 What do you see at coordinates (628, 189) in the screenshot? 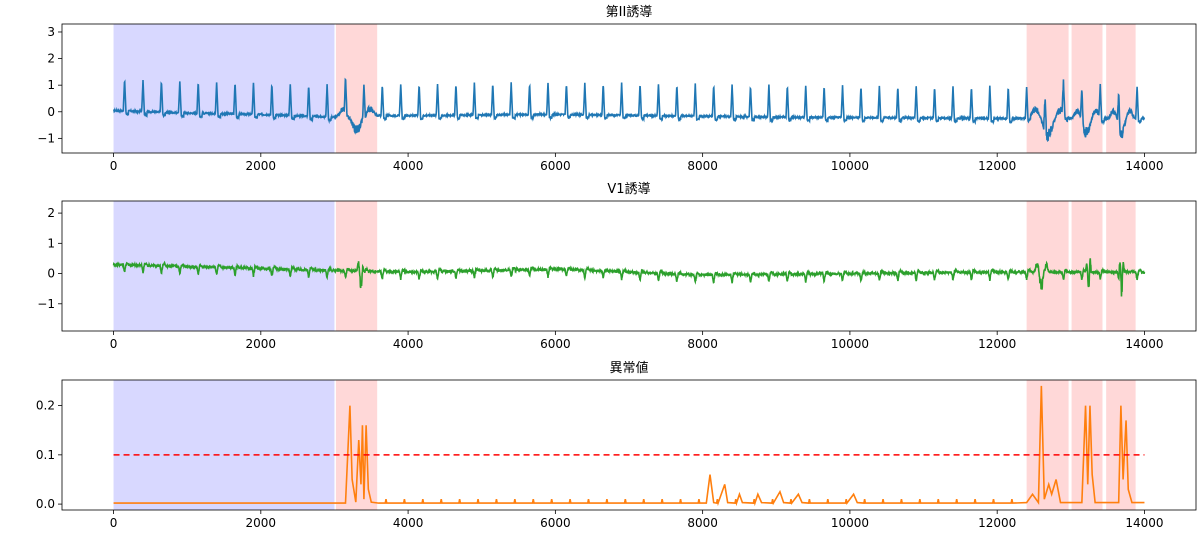
I see `chart-title: V1誘導` at bounding box center [628, 189].